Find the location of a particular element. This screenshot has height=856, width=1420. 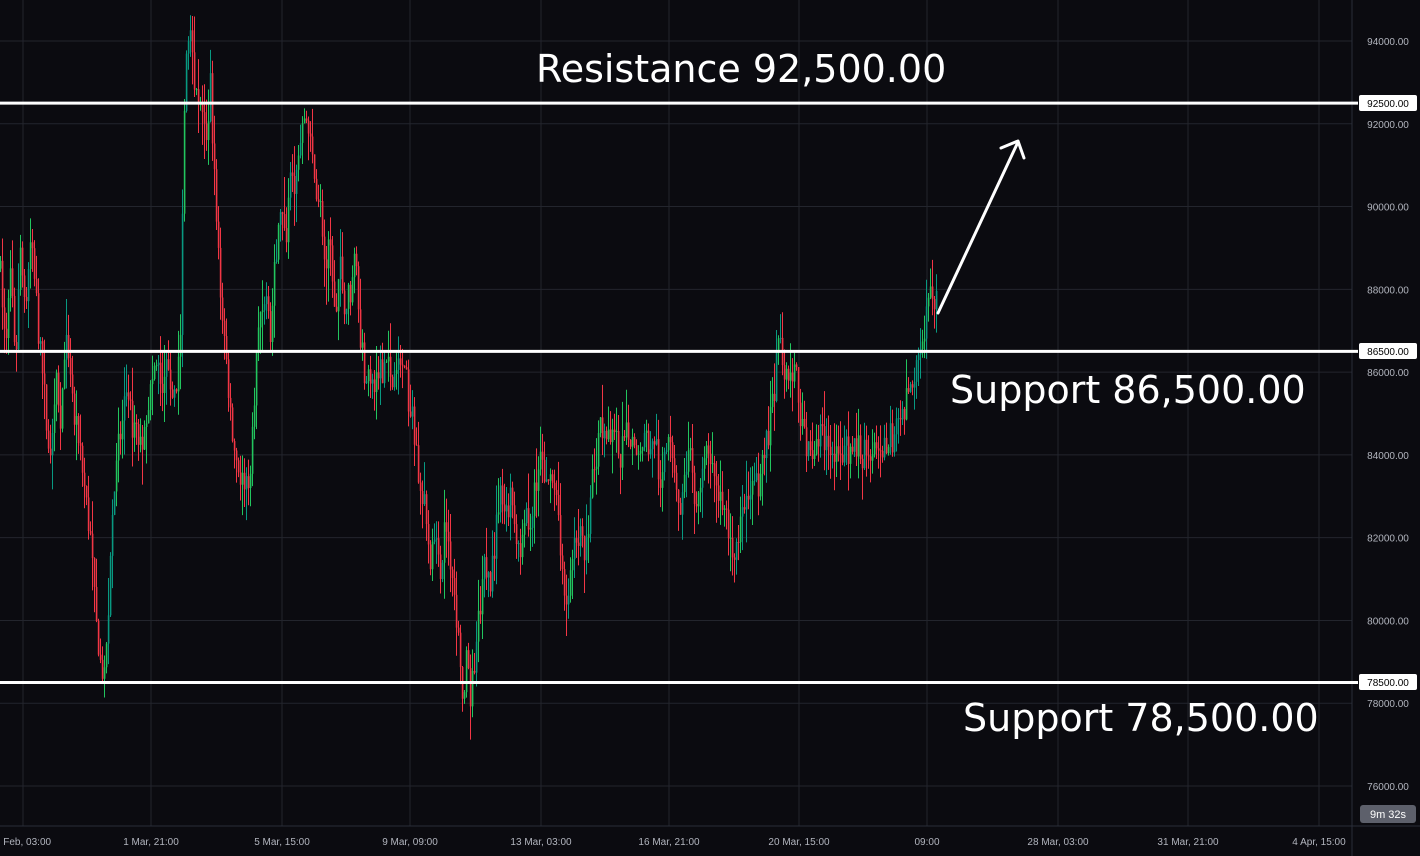

target-arrow is located at coordinates (981, 227).